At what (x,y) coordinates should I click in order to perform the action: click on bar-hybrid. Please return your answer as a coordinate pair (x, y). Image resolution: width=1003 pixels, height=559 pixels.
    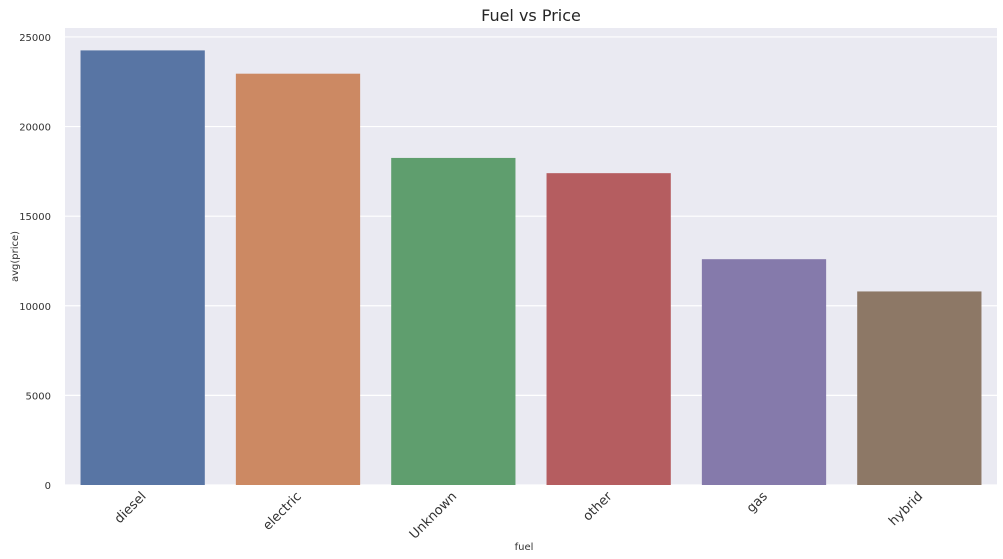
    Looking at the image, I should click on (919, 388).